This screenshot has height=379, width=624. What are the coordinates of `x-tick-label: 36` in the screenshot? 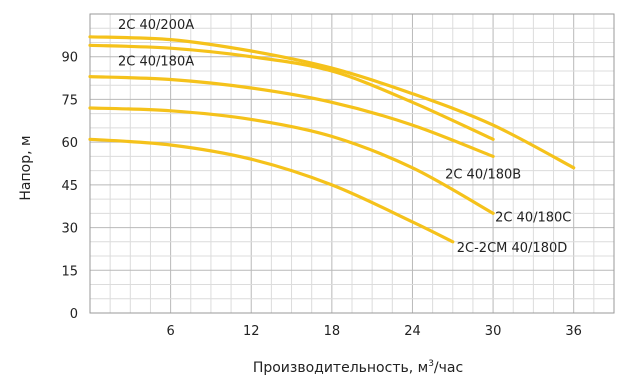 It's located at (573, 331).